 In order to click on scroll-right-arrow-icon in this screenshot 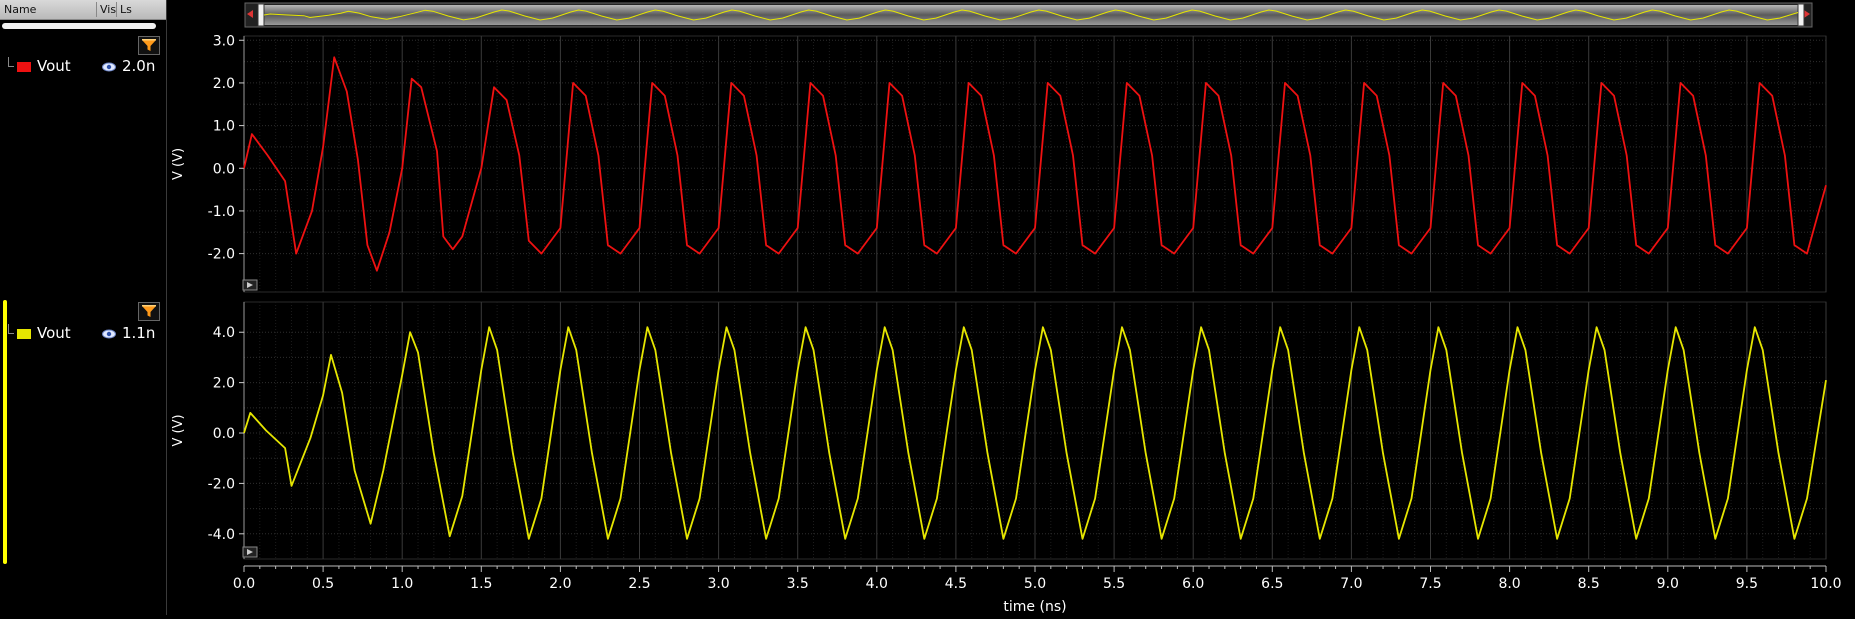, I will do `click(1807, 14)`.